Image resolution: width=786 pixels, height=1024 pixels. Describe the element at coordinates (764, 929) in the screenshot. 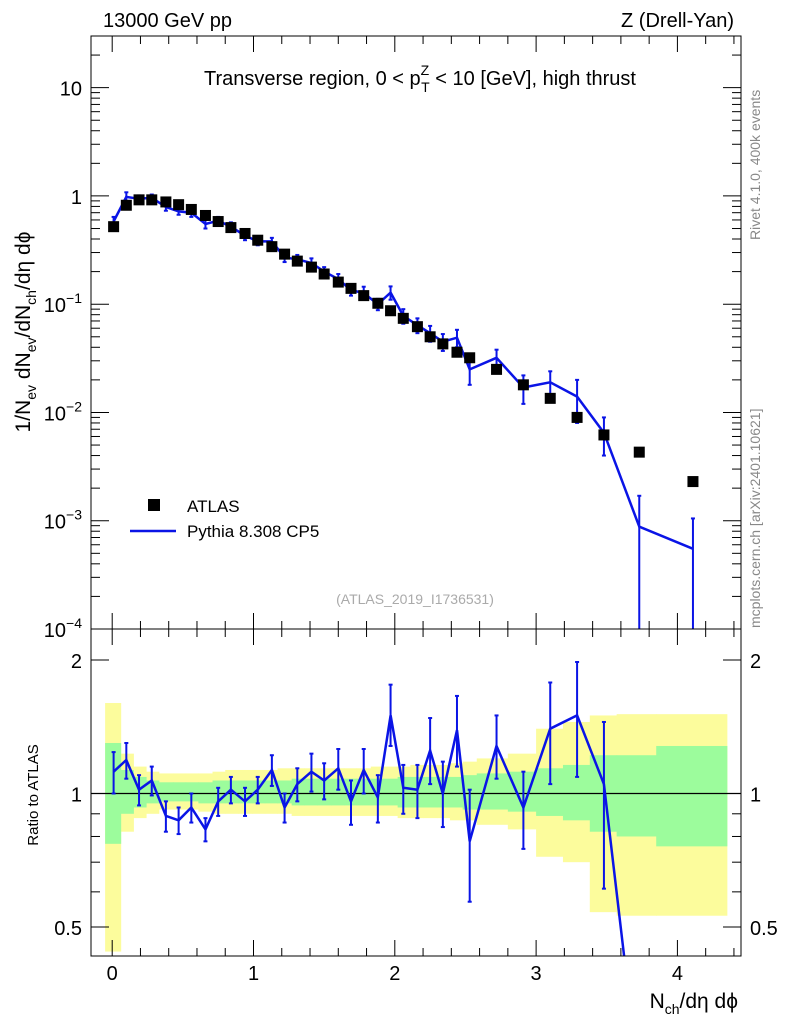

I see `ratio-y-tick-label-right: 0.5` at that location.